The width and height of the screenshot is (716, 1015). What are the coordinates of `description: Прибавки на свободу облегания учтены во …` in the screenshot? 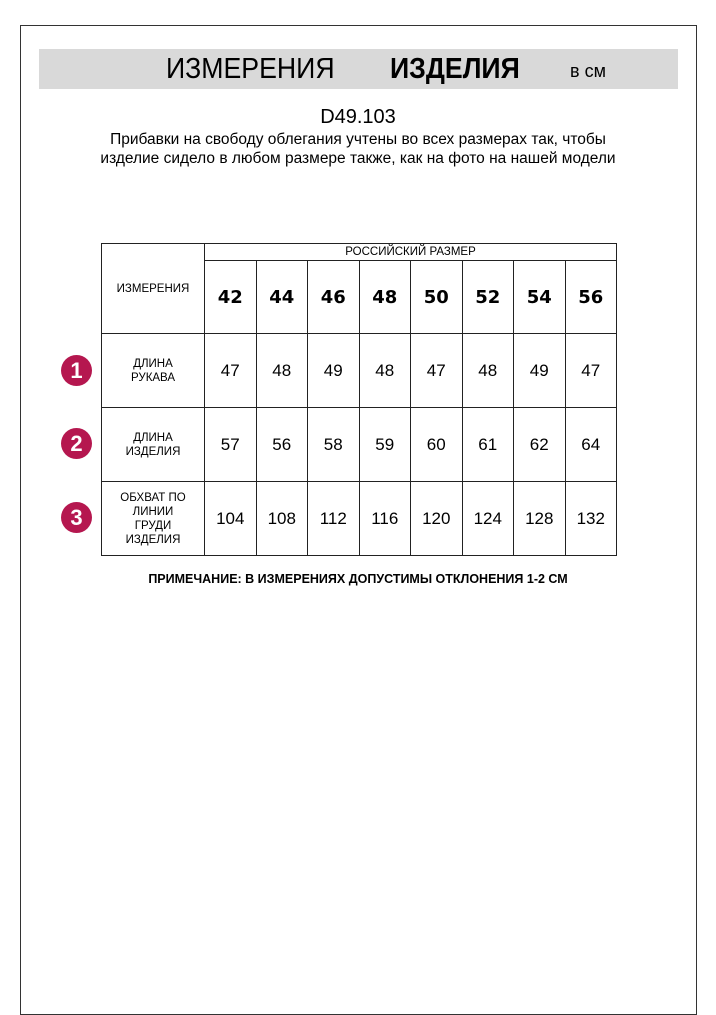 It's located at (358, 149).